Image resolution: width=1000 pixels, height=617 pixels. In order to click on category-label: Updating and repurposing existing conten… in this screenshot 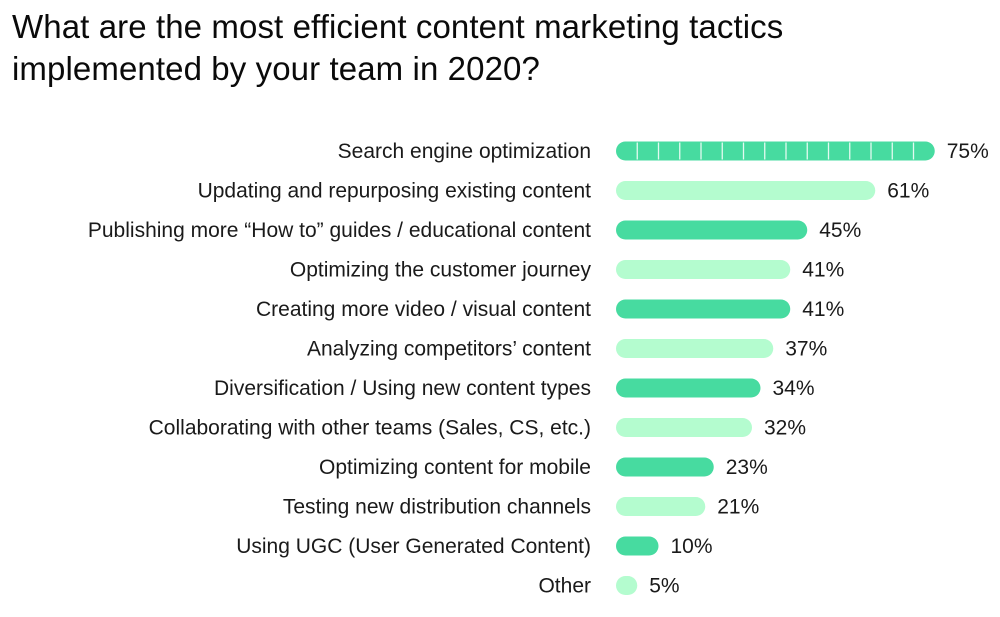, I will do `click(395, 191)`.